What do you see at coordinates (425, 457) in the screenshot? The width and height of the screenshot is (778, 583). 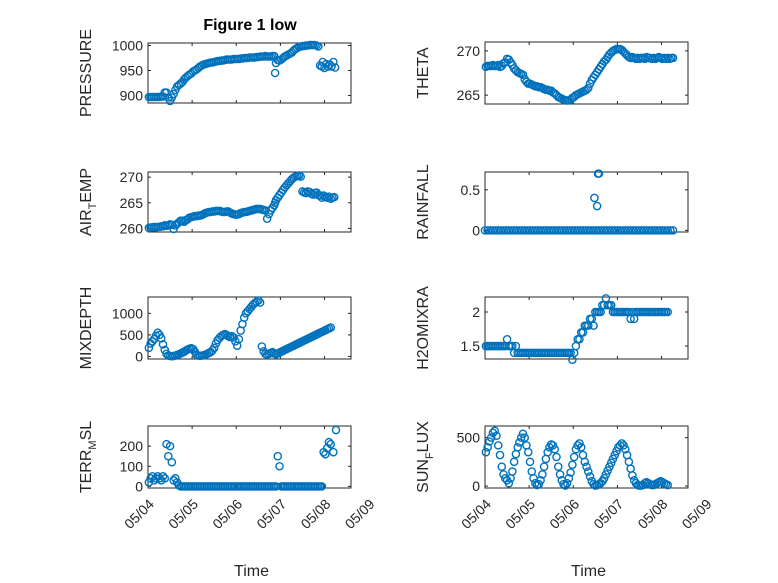 I see `y-axis-label: SUNFLUX` at bounding box center [425, 457].